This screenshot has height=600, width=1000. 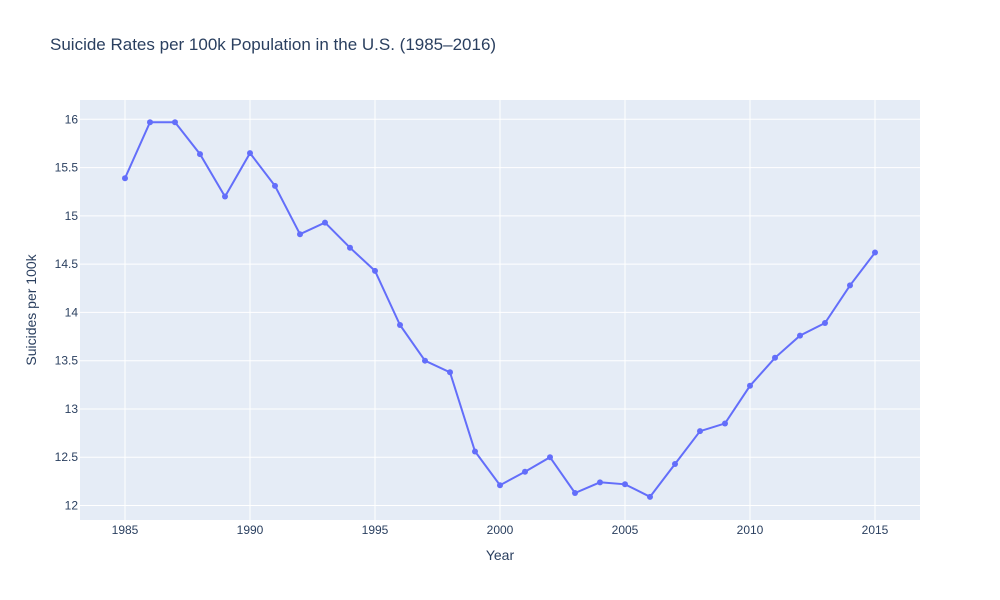 I want to click on data-point-2011, so click(x=775, y=357).